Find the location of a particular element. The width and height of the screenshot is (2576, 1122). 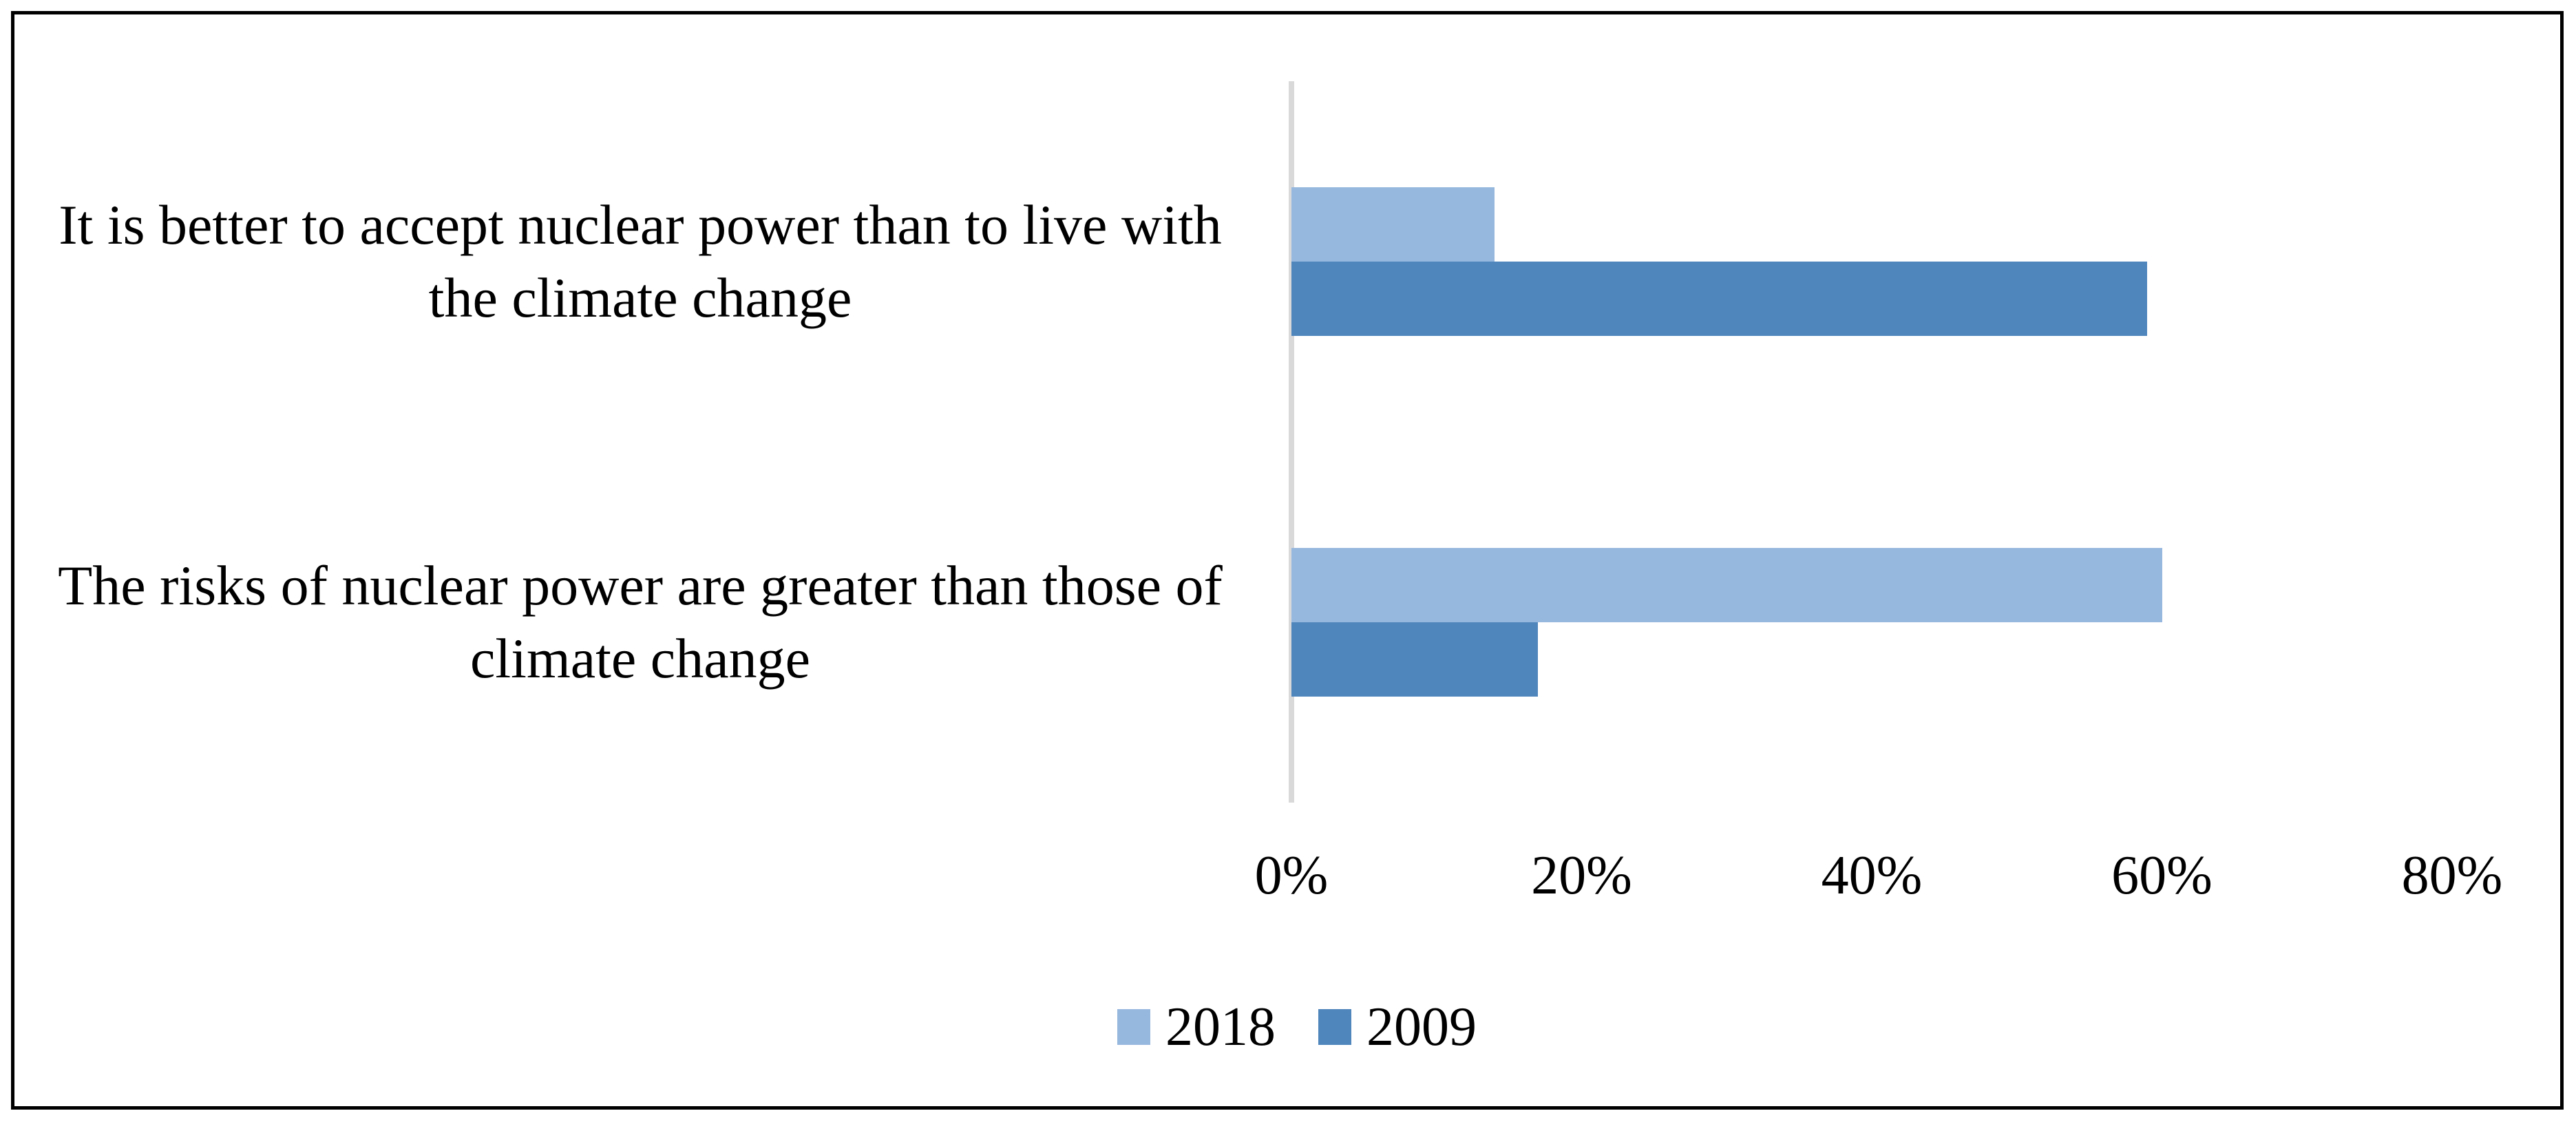

y-axis-line is located at coordinates (1292, 442).